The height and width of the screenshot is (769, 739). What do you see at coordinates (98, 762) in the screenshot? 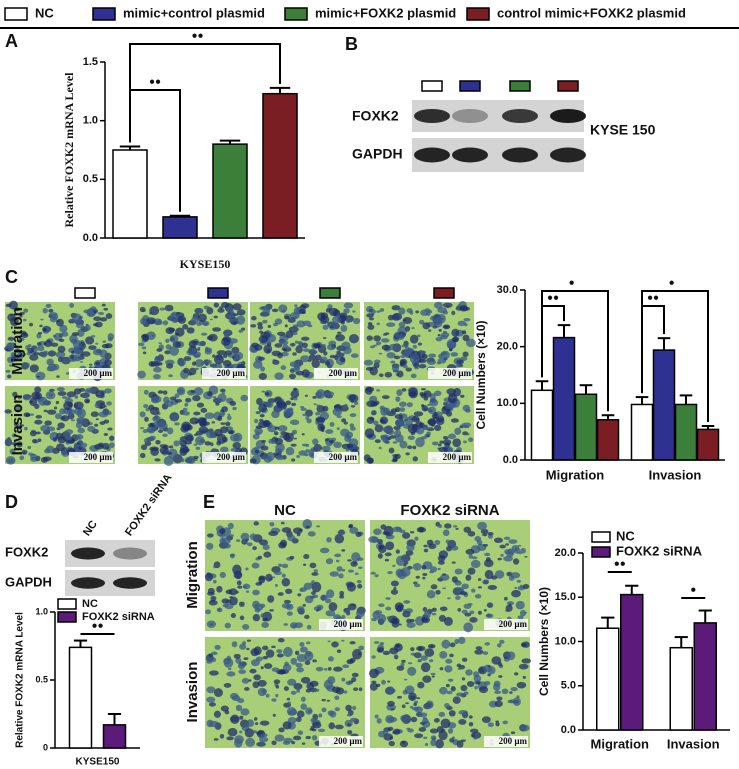
I see `x-axis-label: KYSE150` at bounding box center [98, 762].